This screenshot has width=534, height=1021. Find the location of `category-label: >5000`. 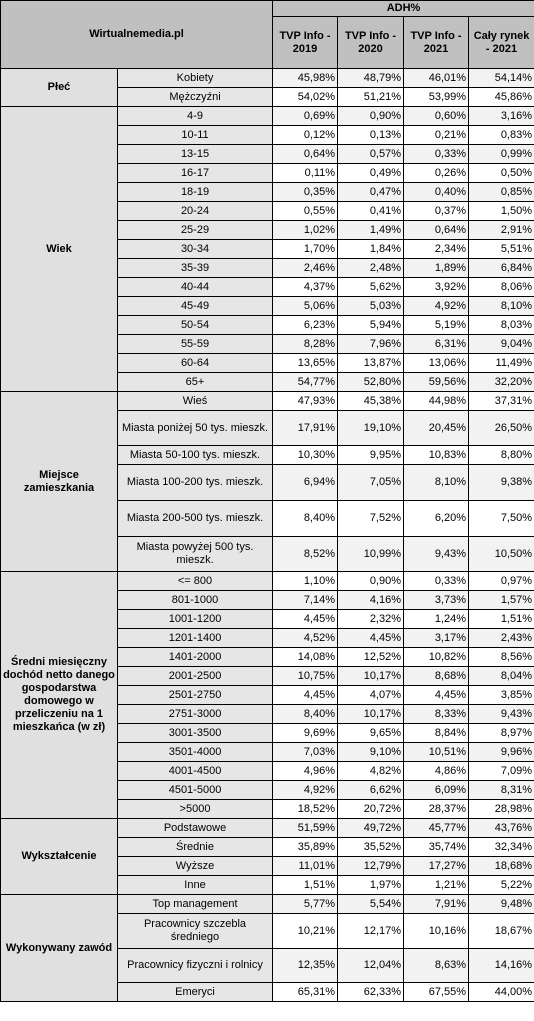

category-label: >5000 is located at coordinates (195, 809).